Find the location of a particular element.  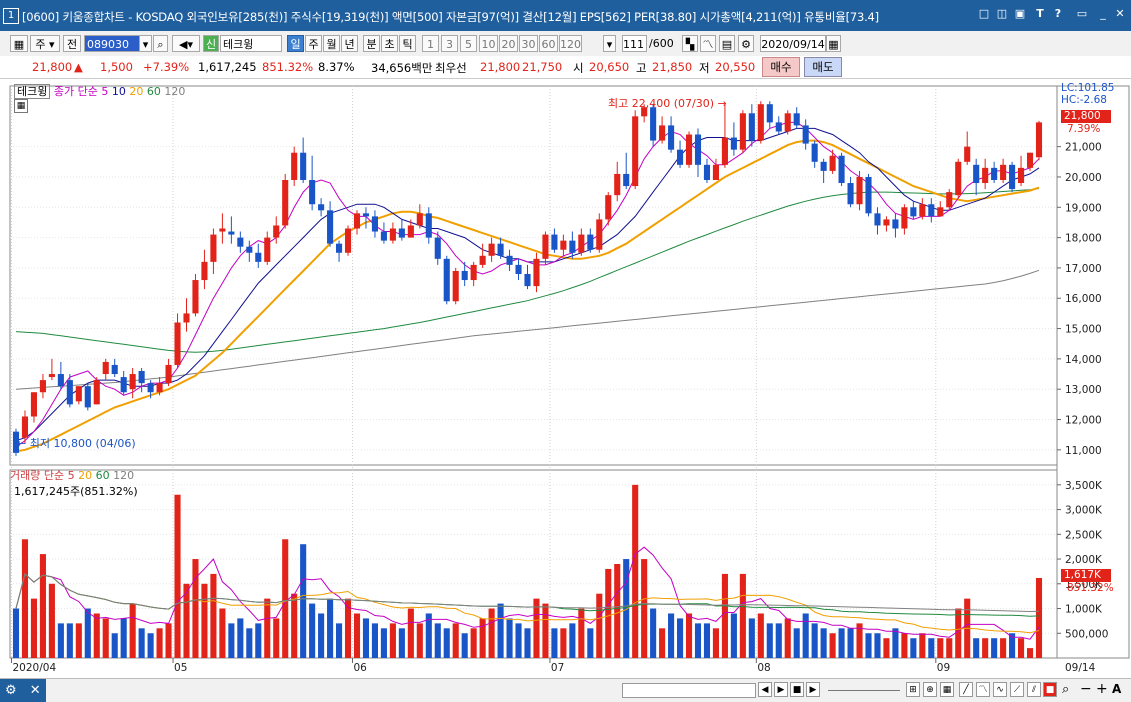

play-icon: ▶ is located at coordinates (781, 689).